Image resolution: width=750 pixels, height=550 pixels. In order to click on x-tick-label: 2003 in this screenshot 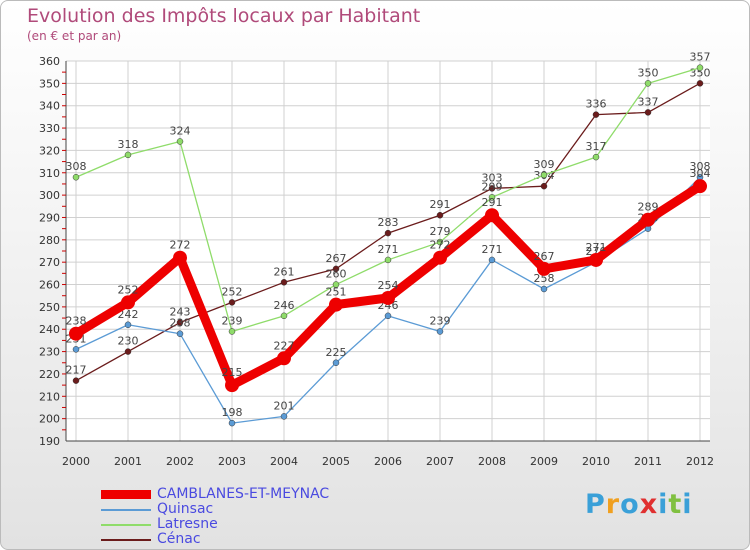, I will do `click(232, 461)`.